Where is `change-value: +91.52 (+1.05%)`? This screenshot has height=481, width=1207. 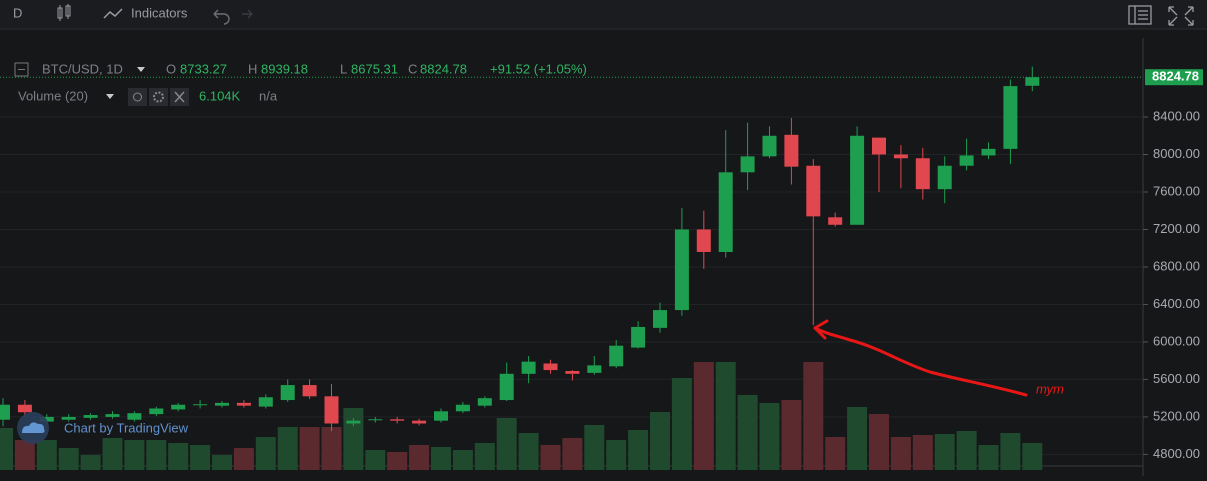
change-value: +91.52 (+1.05%) is located at coordinates (538, 68).